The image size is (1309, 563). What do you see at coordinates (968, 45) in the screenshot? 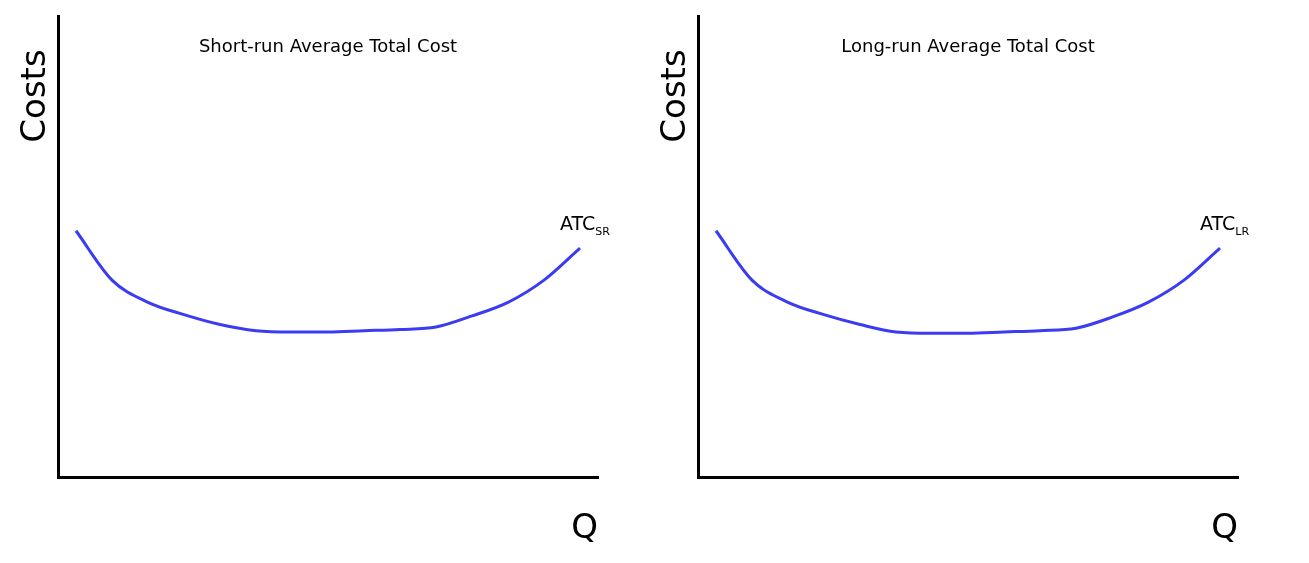
I see `chart-title: Long-run Average Total Cost` at bounding box center [968, 45].